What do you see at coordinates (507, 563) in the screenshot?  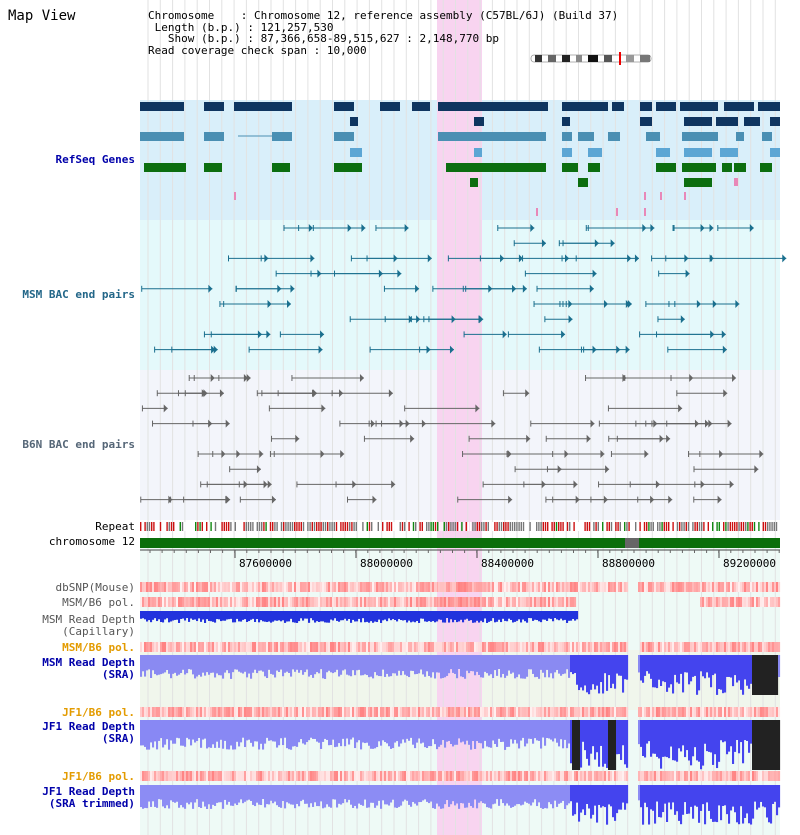 I see `axis-tick-label: 88400000` at bounding box center [507, 563].